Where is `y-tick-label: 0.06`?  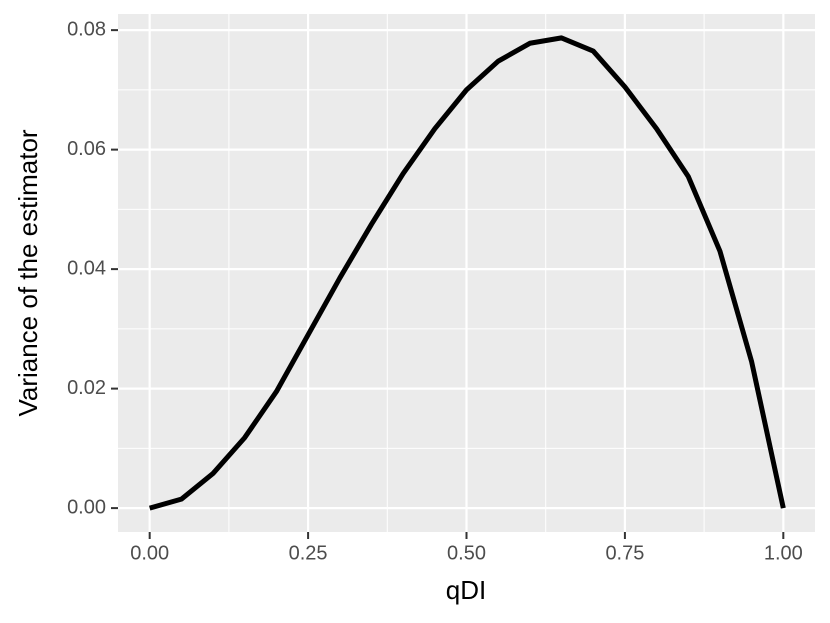 y-tick-label: 0.06 is located at coordinates (86, 149).